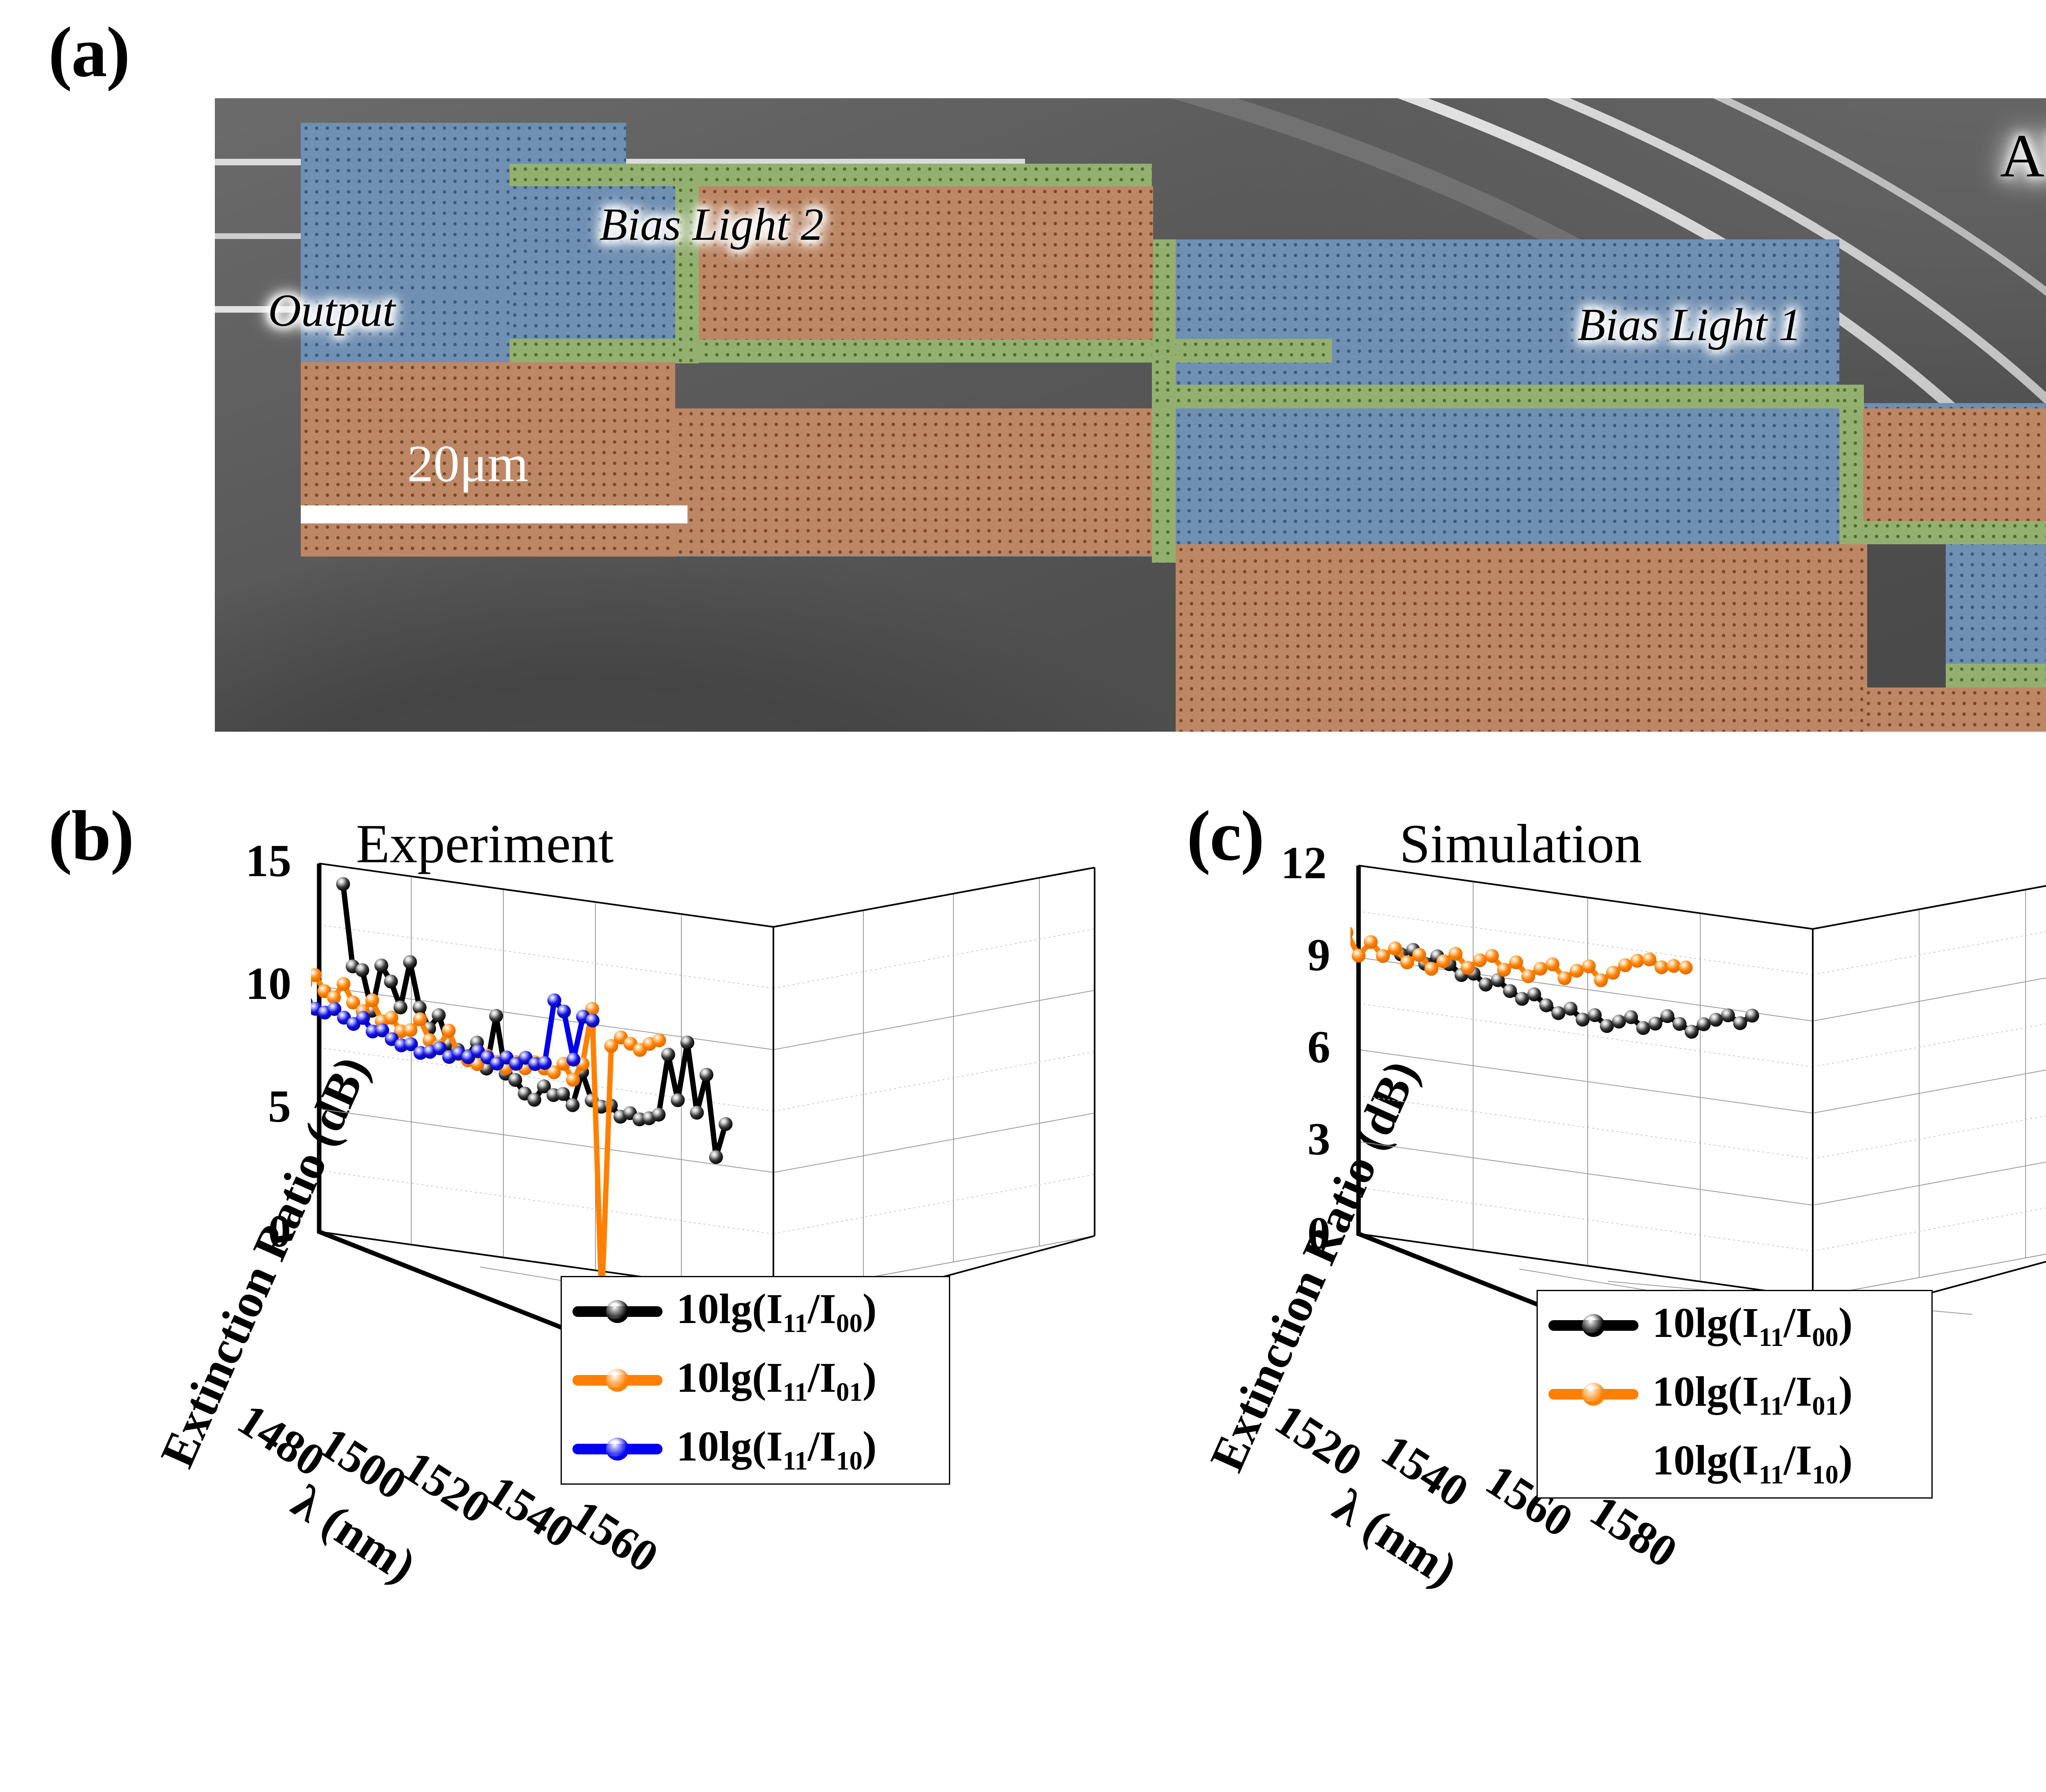  Describe the element at coordinates (1318, 1233) in the screenshot. I see `panel-c-ztick-0: 0` at that location.